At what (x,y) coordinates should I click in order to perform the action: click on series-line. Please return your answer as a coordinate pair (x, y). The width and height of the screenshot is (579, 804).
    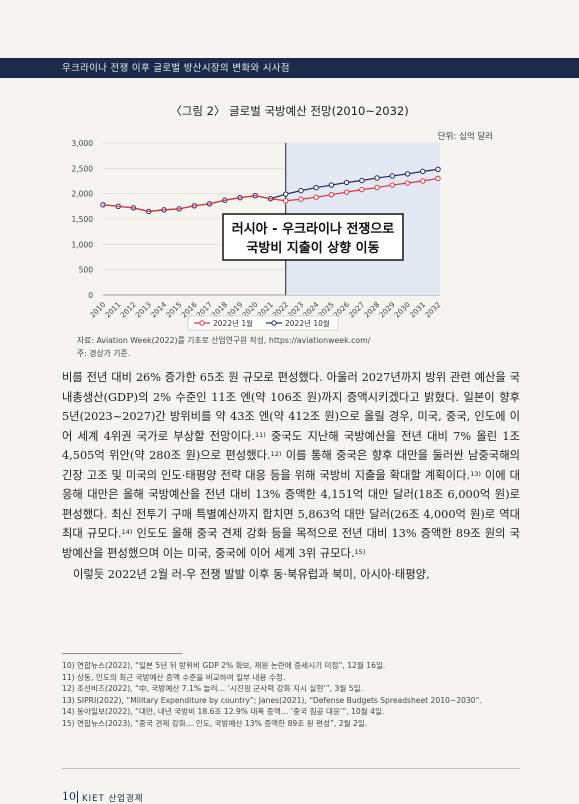
    Looking at the image, I should click on (270, 195).